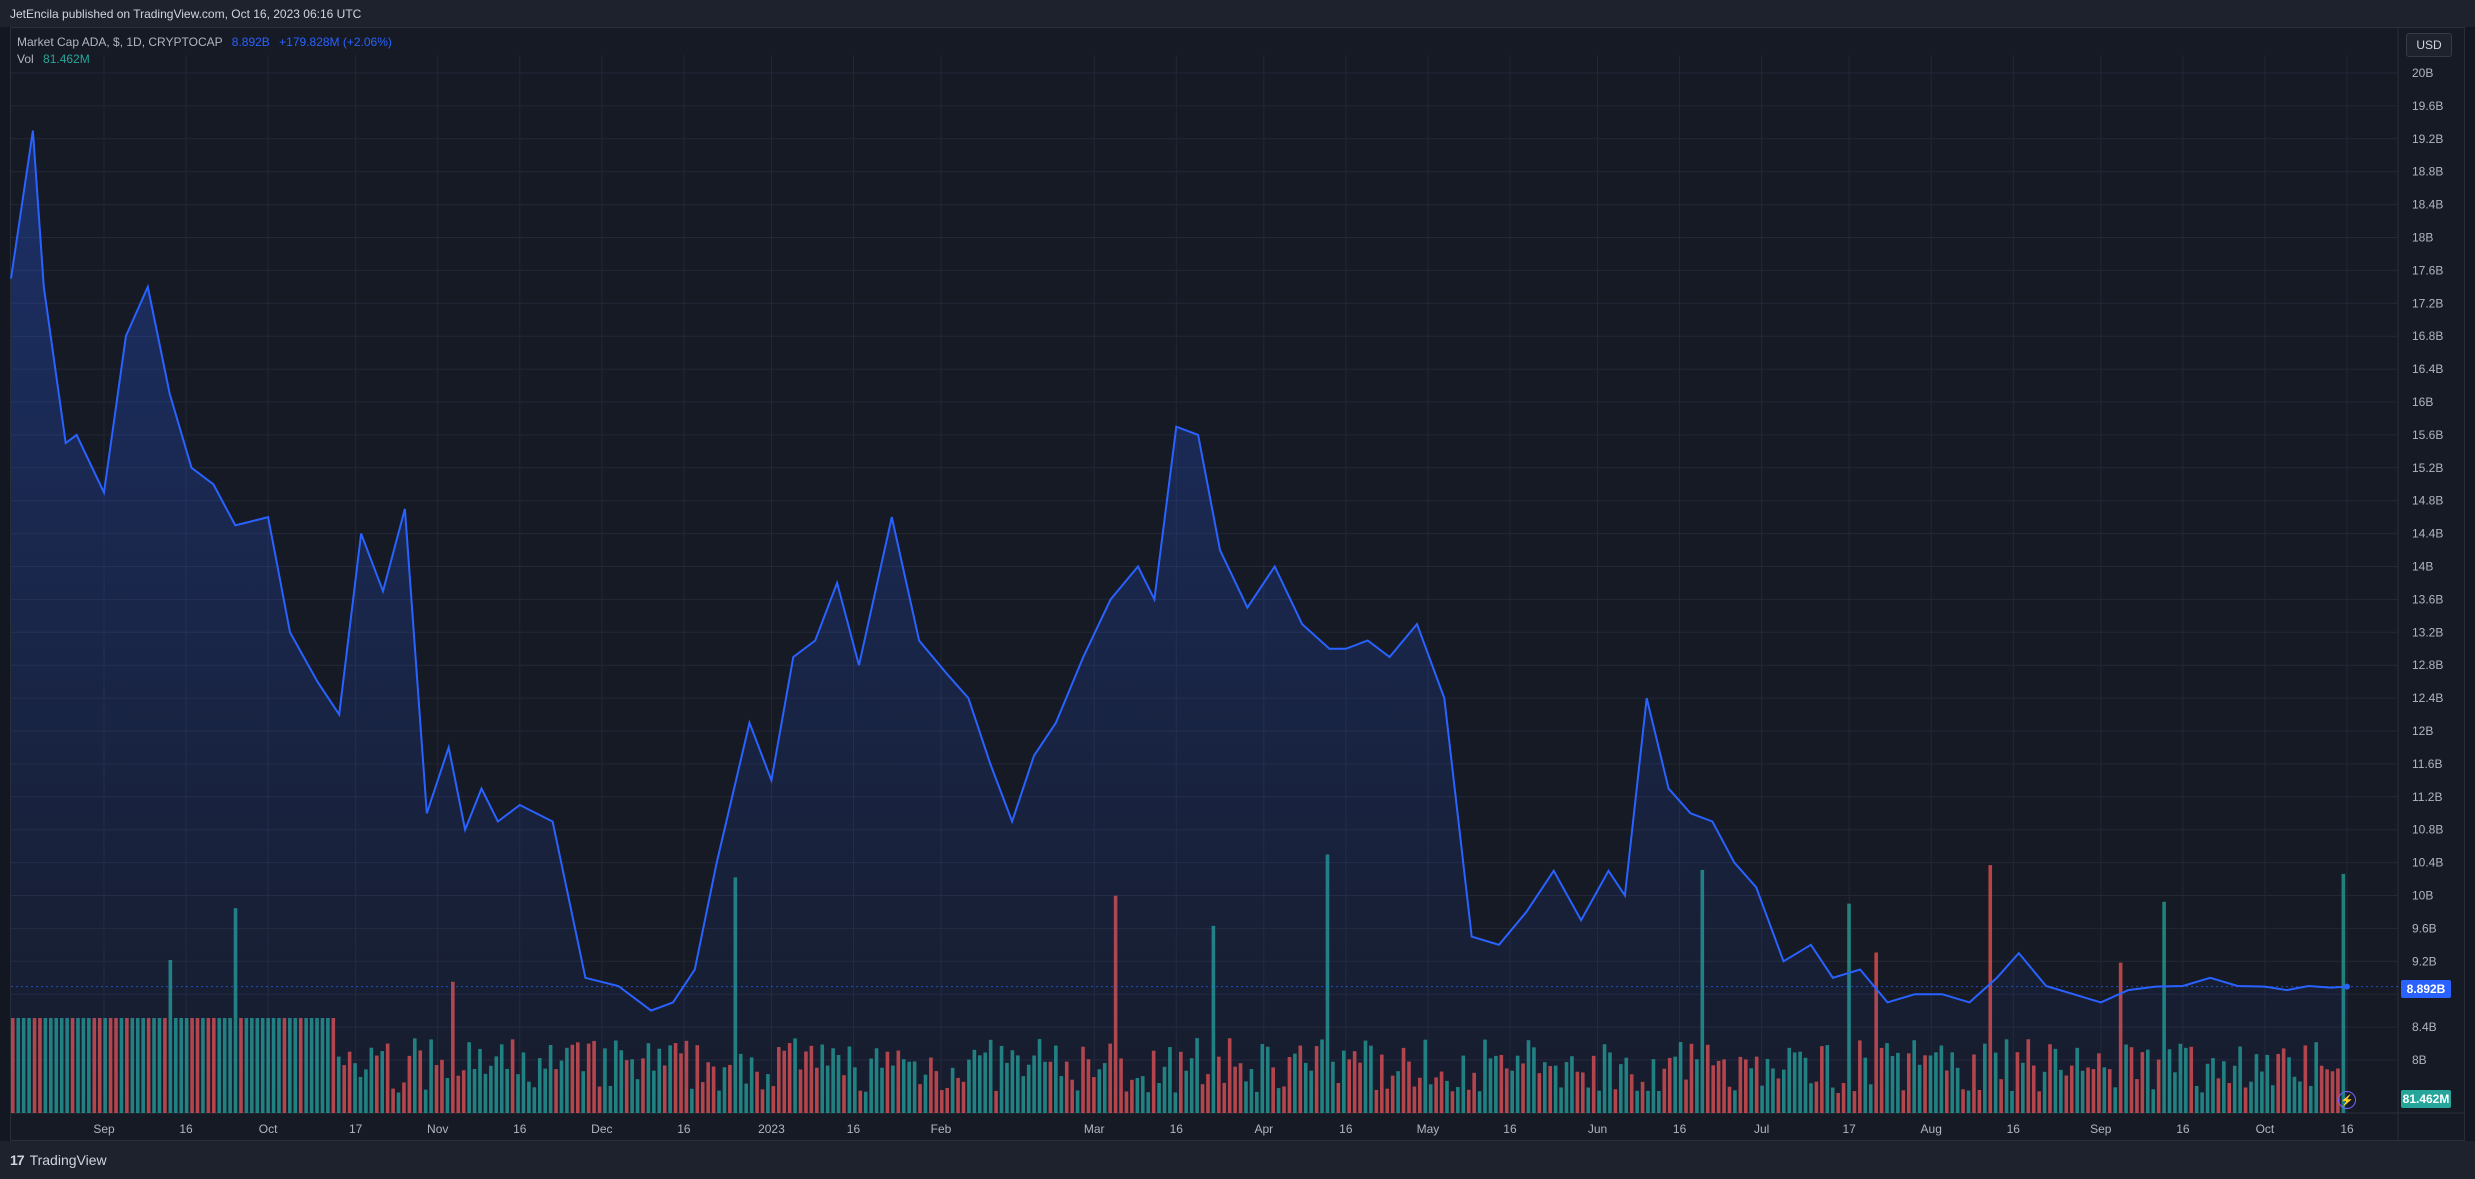 This screenshot has width=2475, height=1179. What do you see at coordinates (1931, 1129) in the screenshot?
I see `x-tick-label: Aug` at bounding box center [1931, 1129].